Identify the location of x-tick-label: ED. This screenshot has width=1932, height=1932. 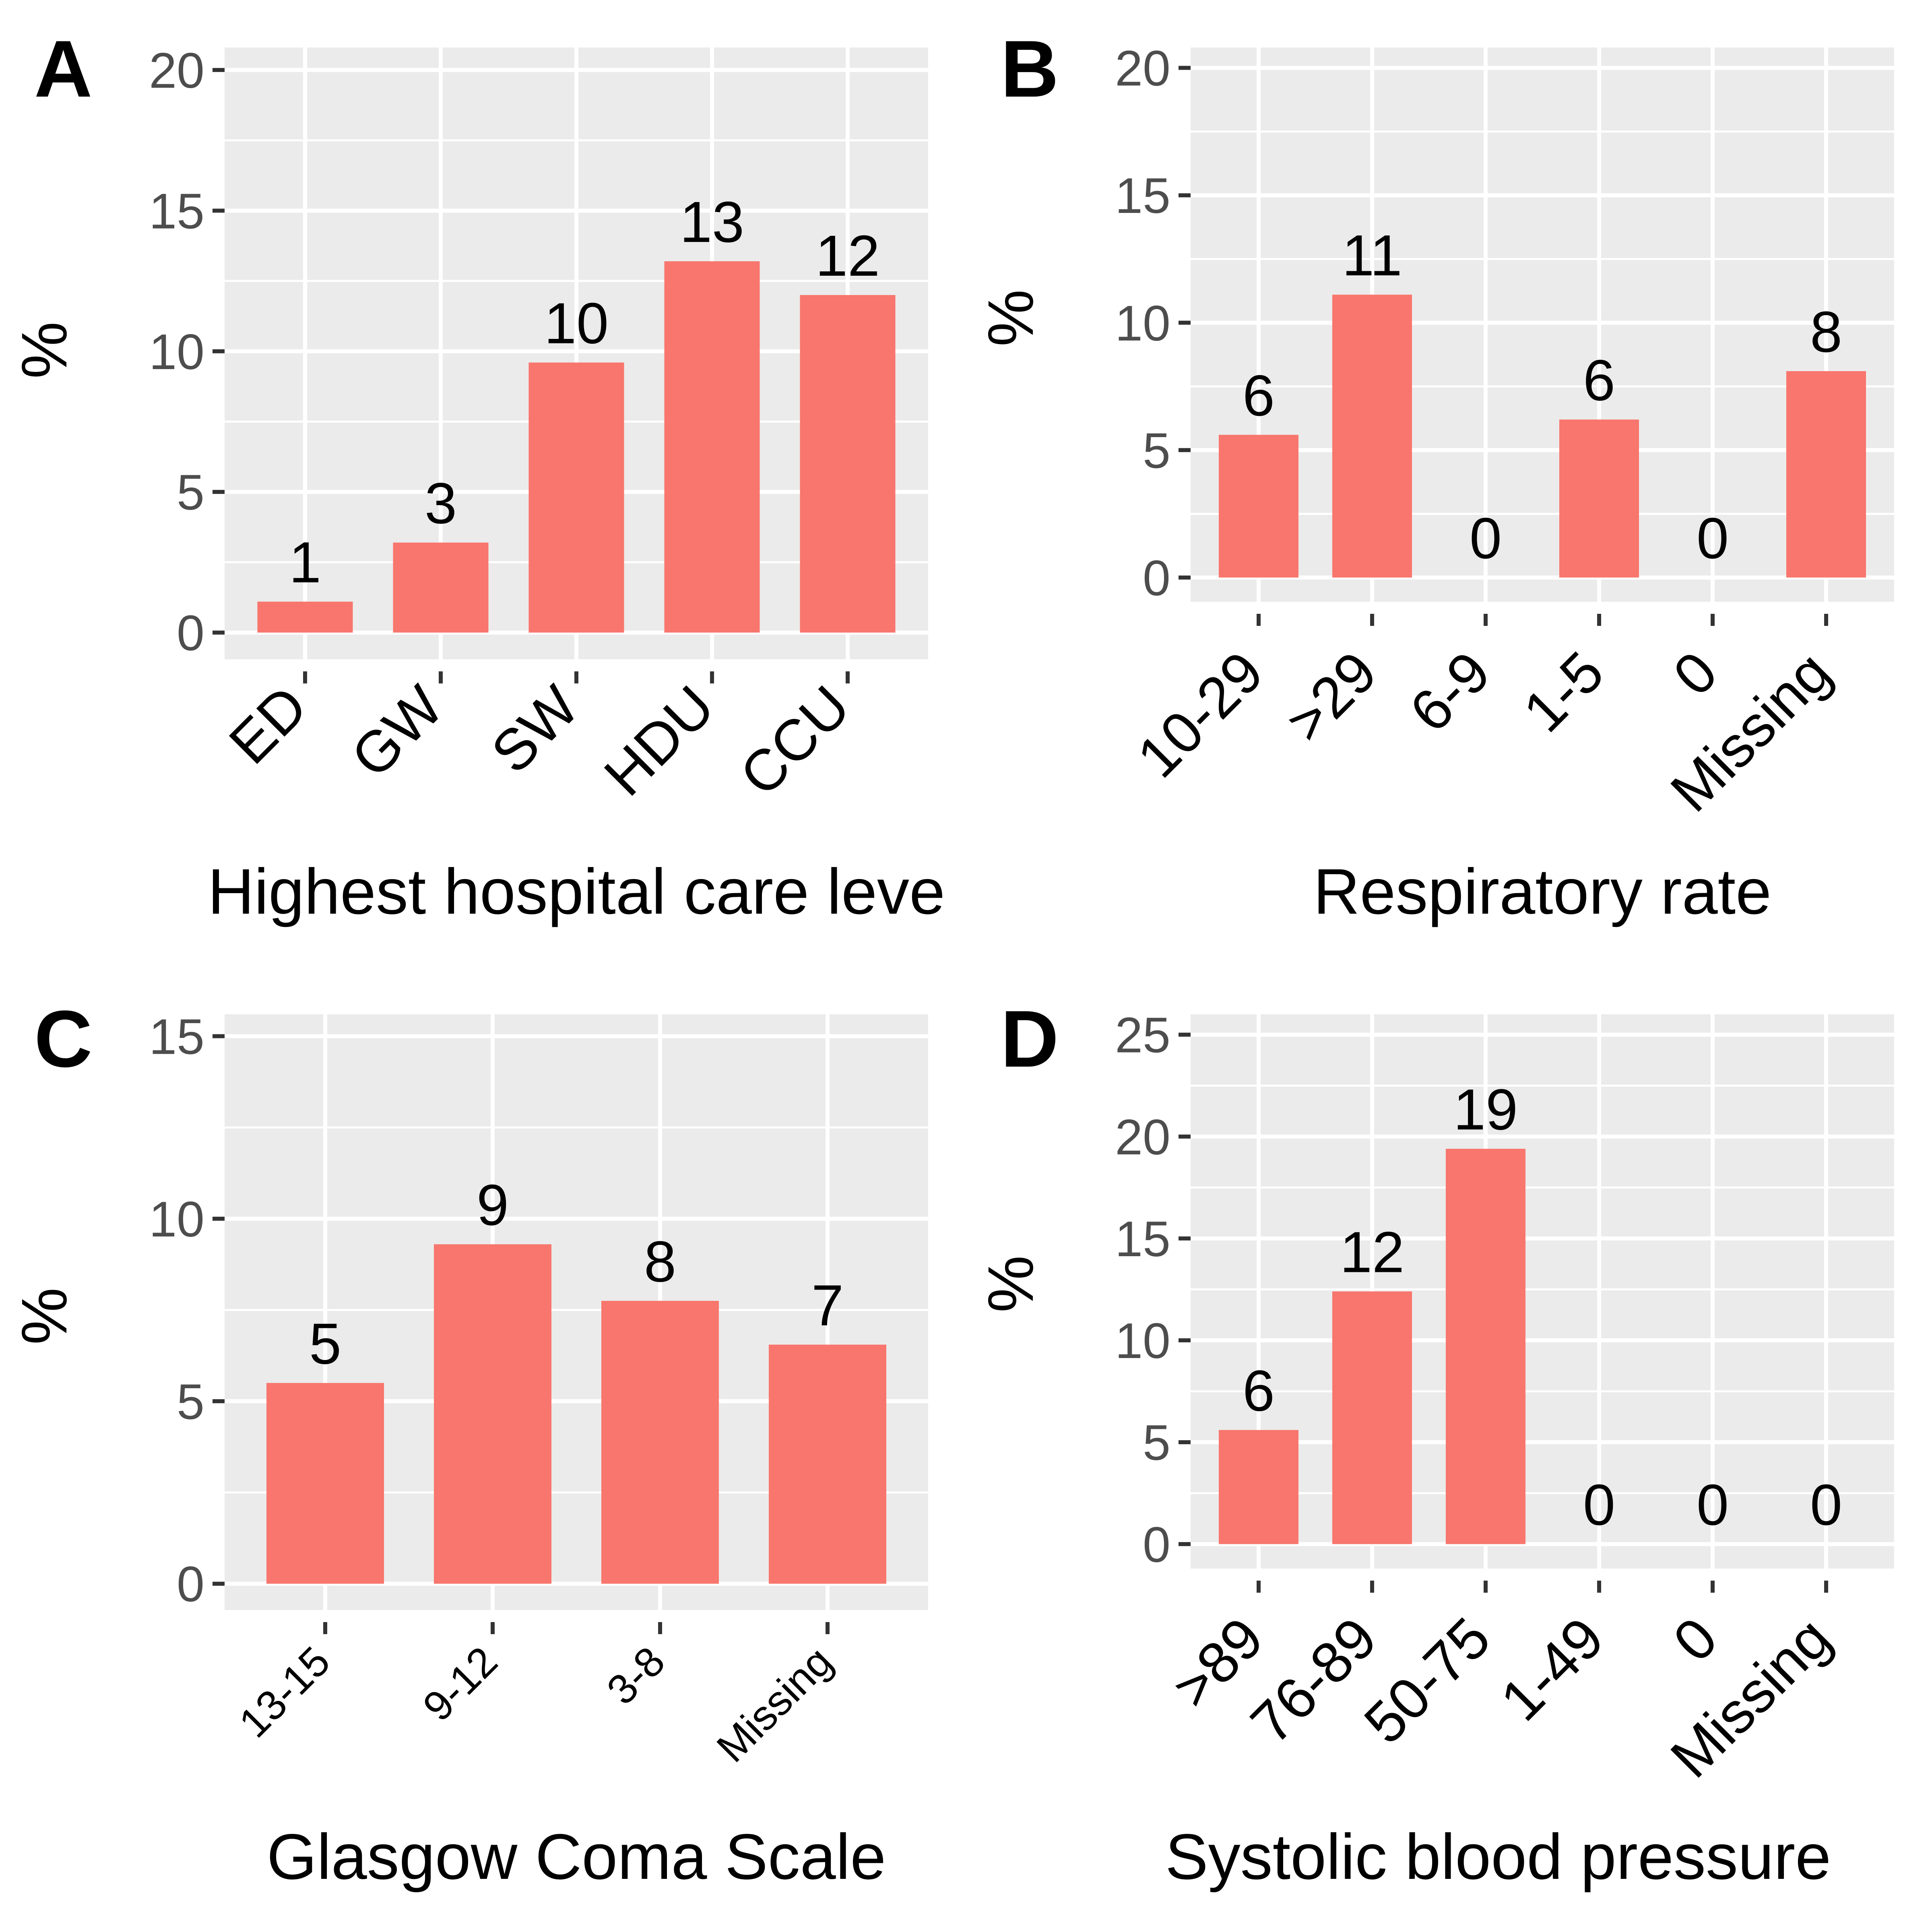
(268, 724).